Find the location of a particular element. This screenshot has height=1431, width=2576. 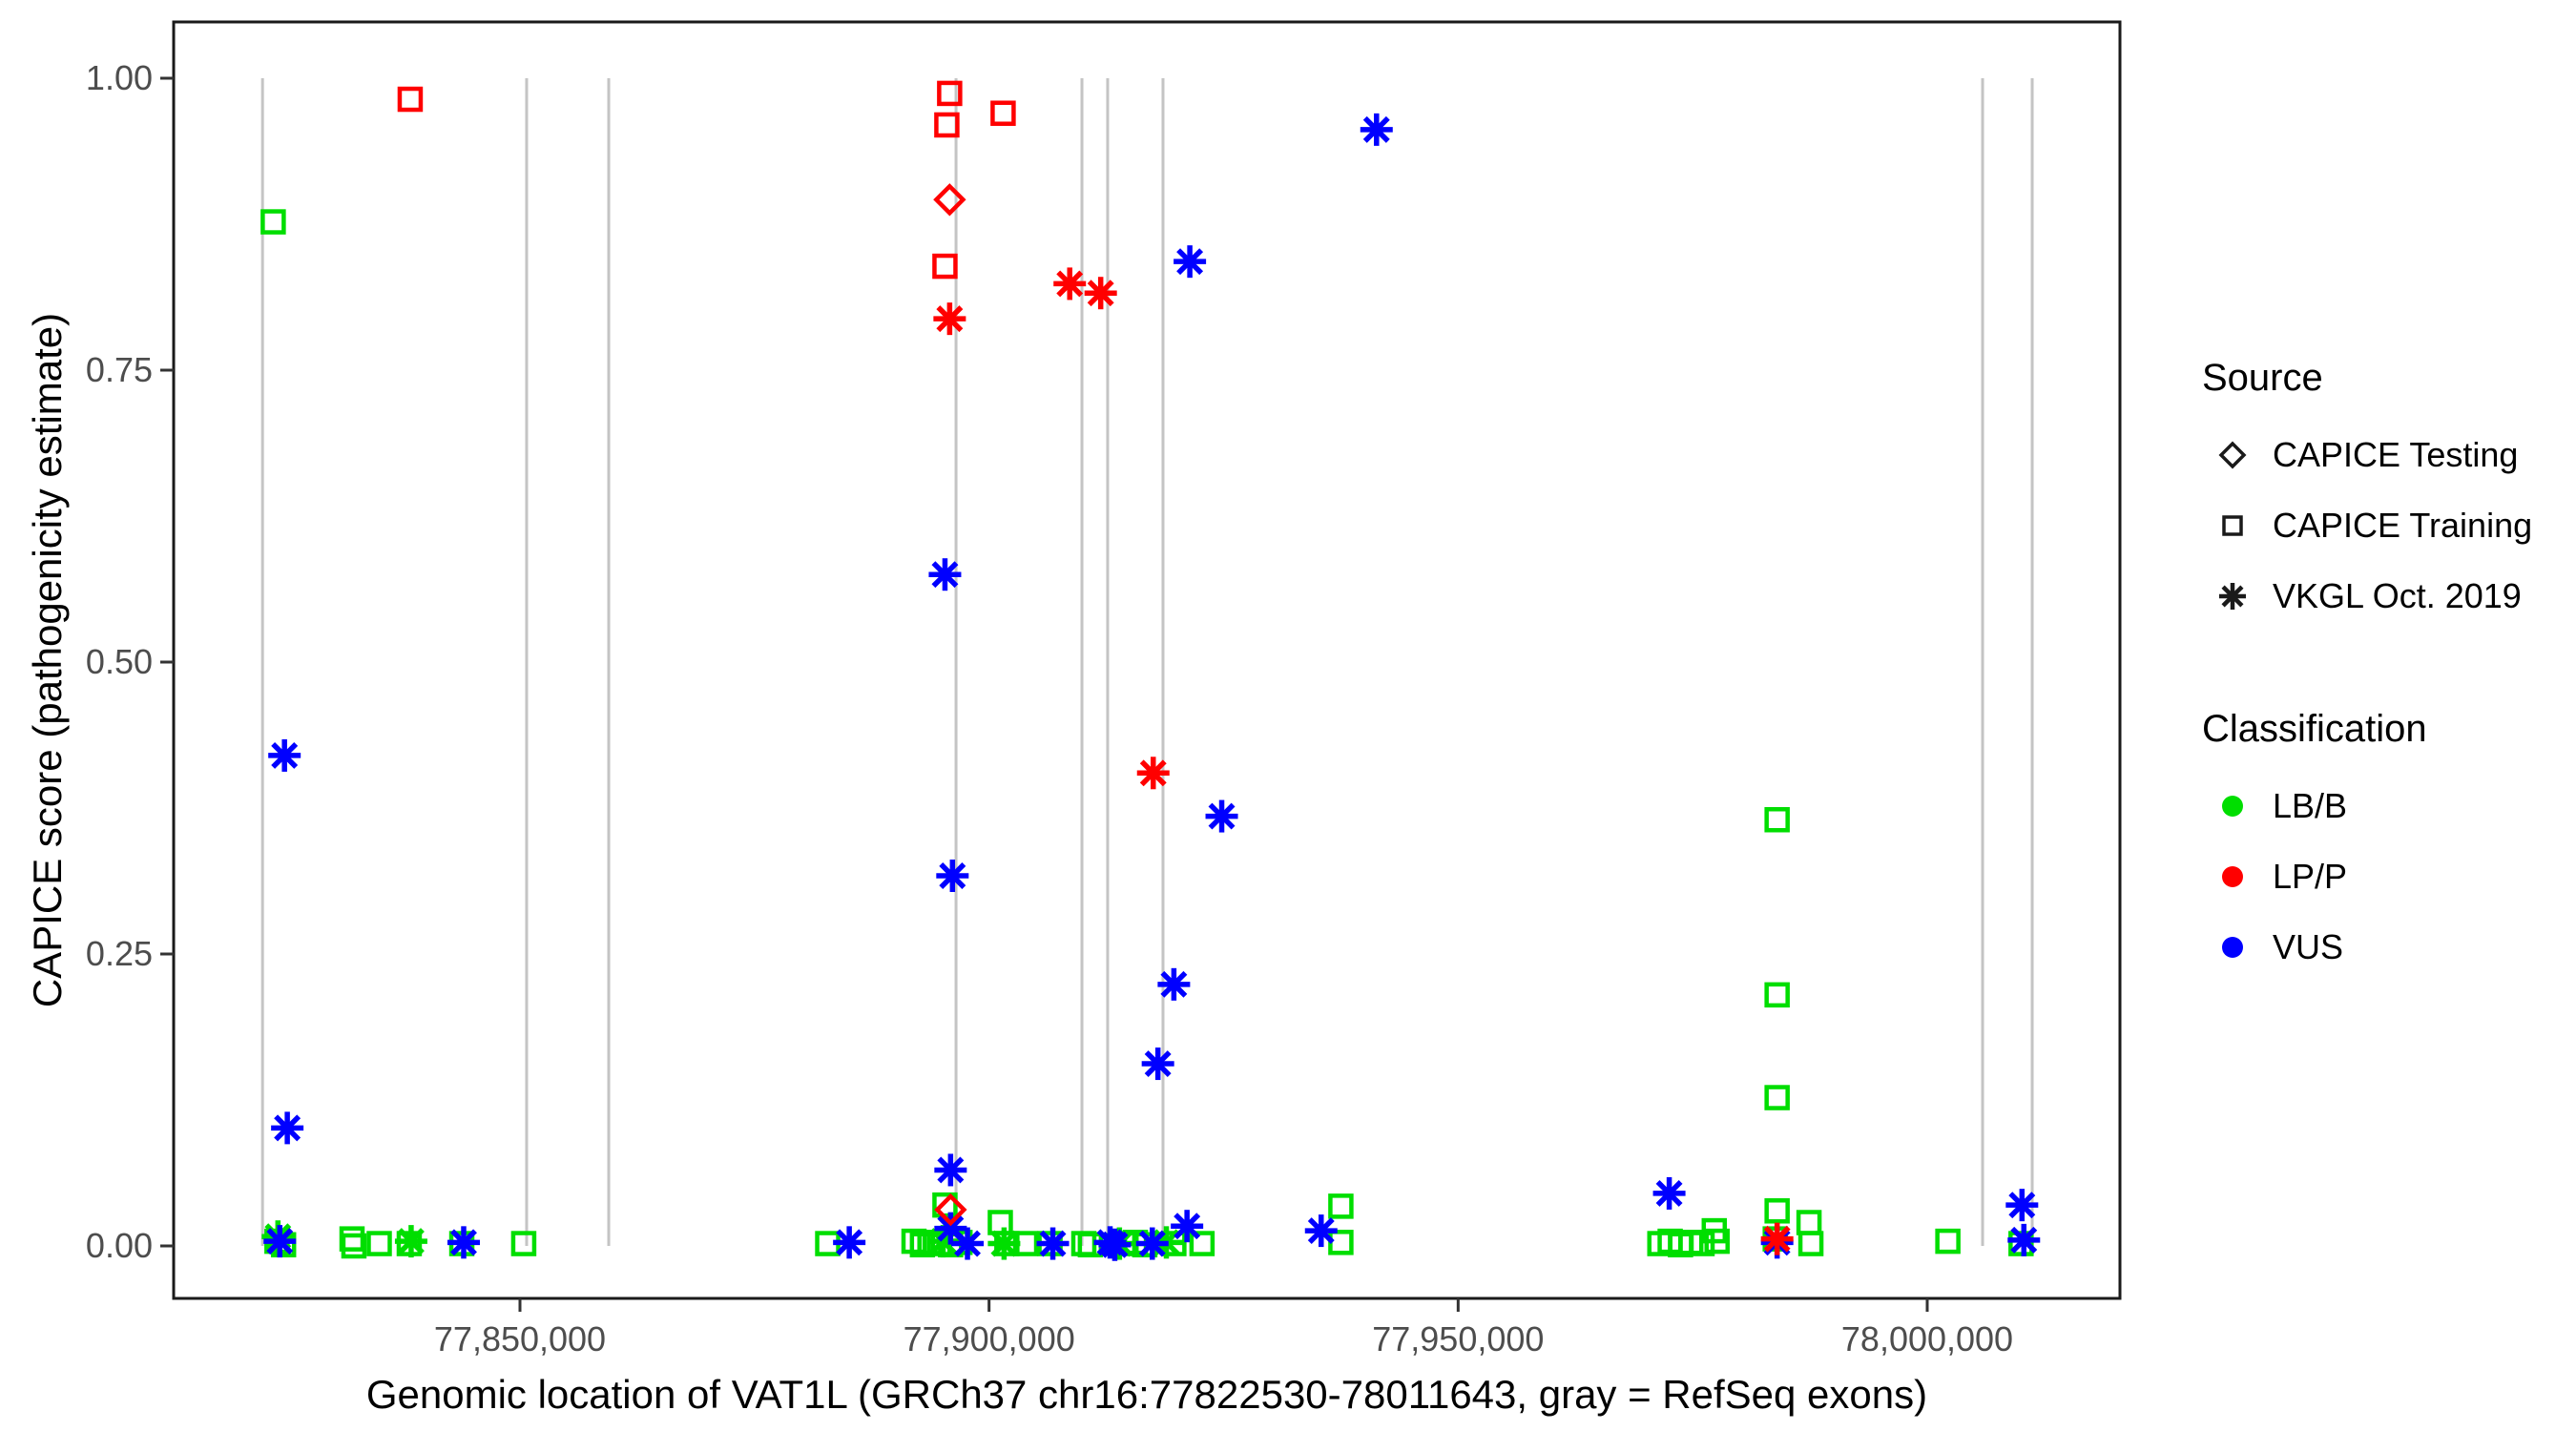

x-tick-label: 77,850,000 is located at coordinates (520, 1338).